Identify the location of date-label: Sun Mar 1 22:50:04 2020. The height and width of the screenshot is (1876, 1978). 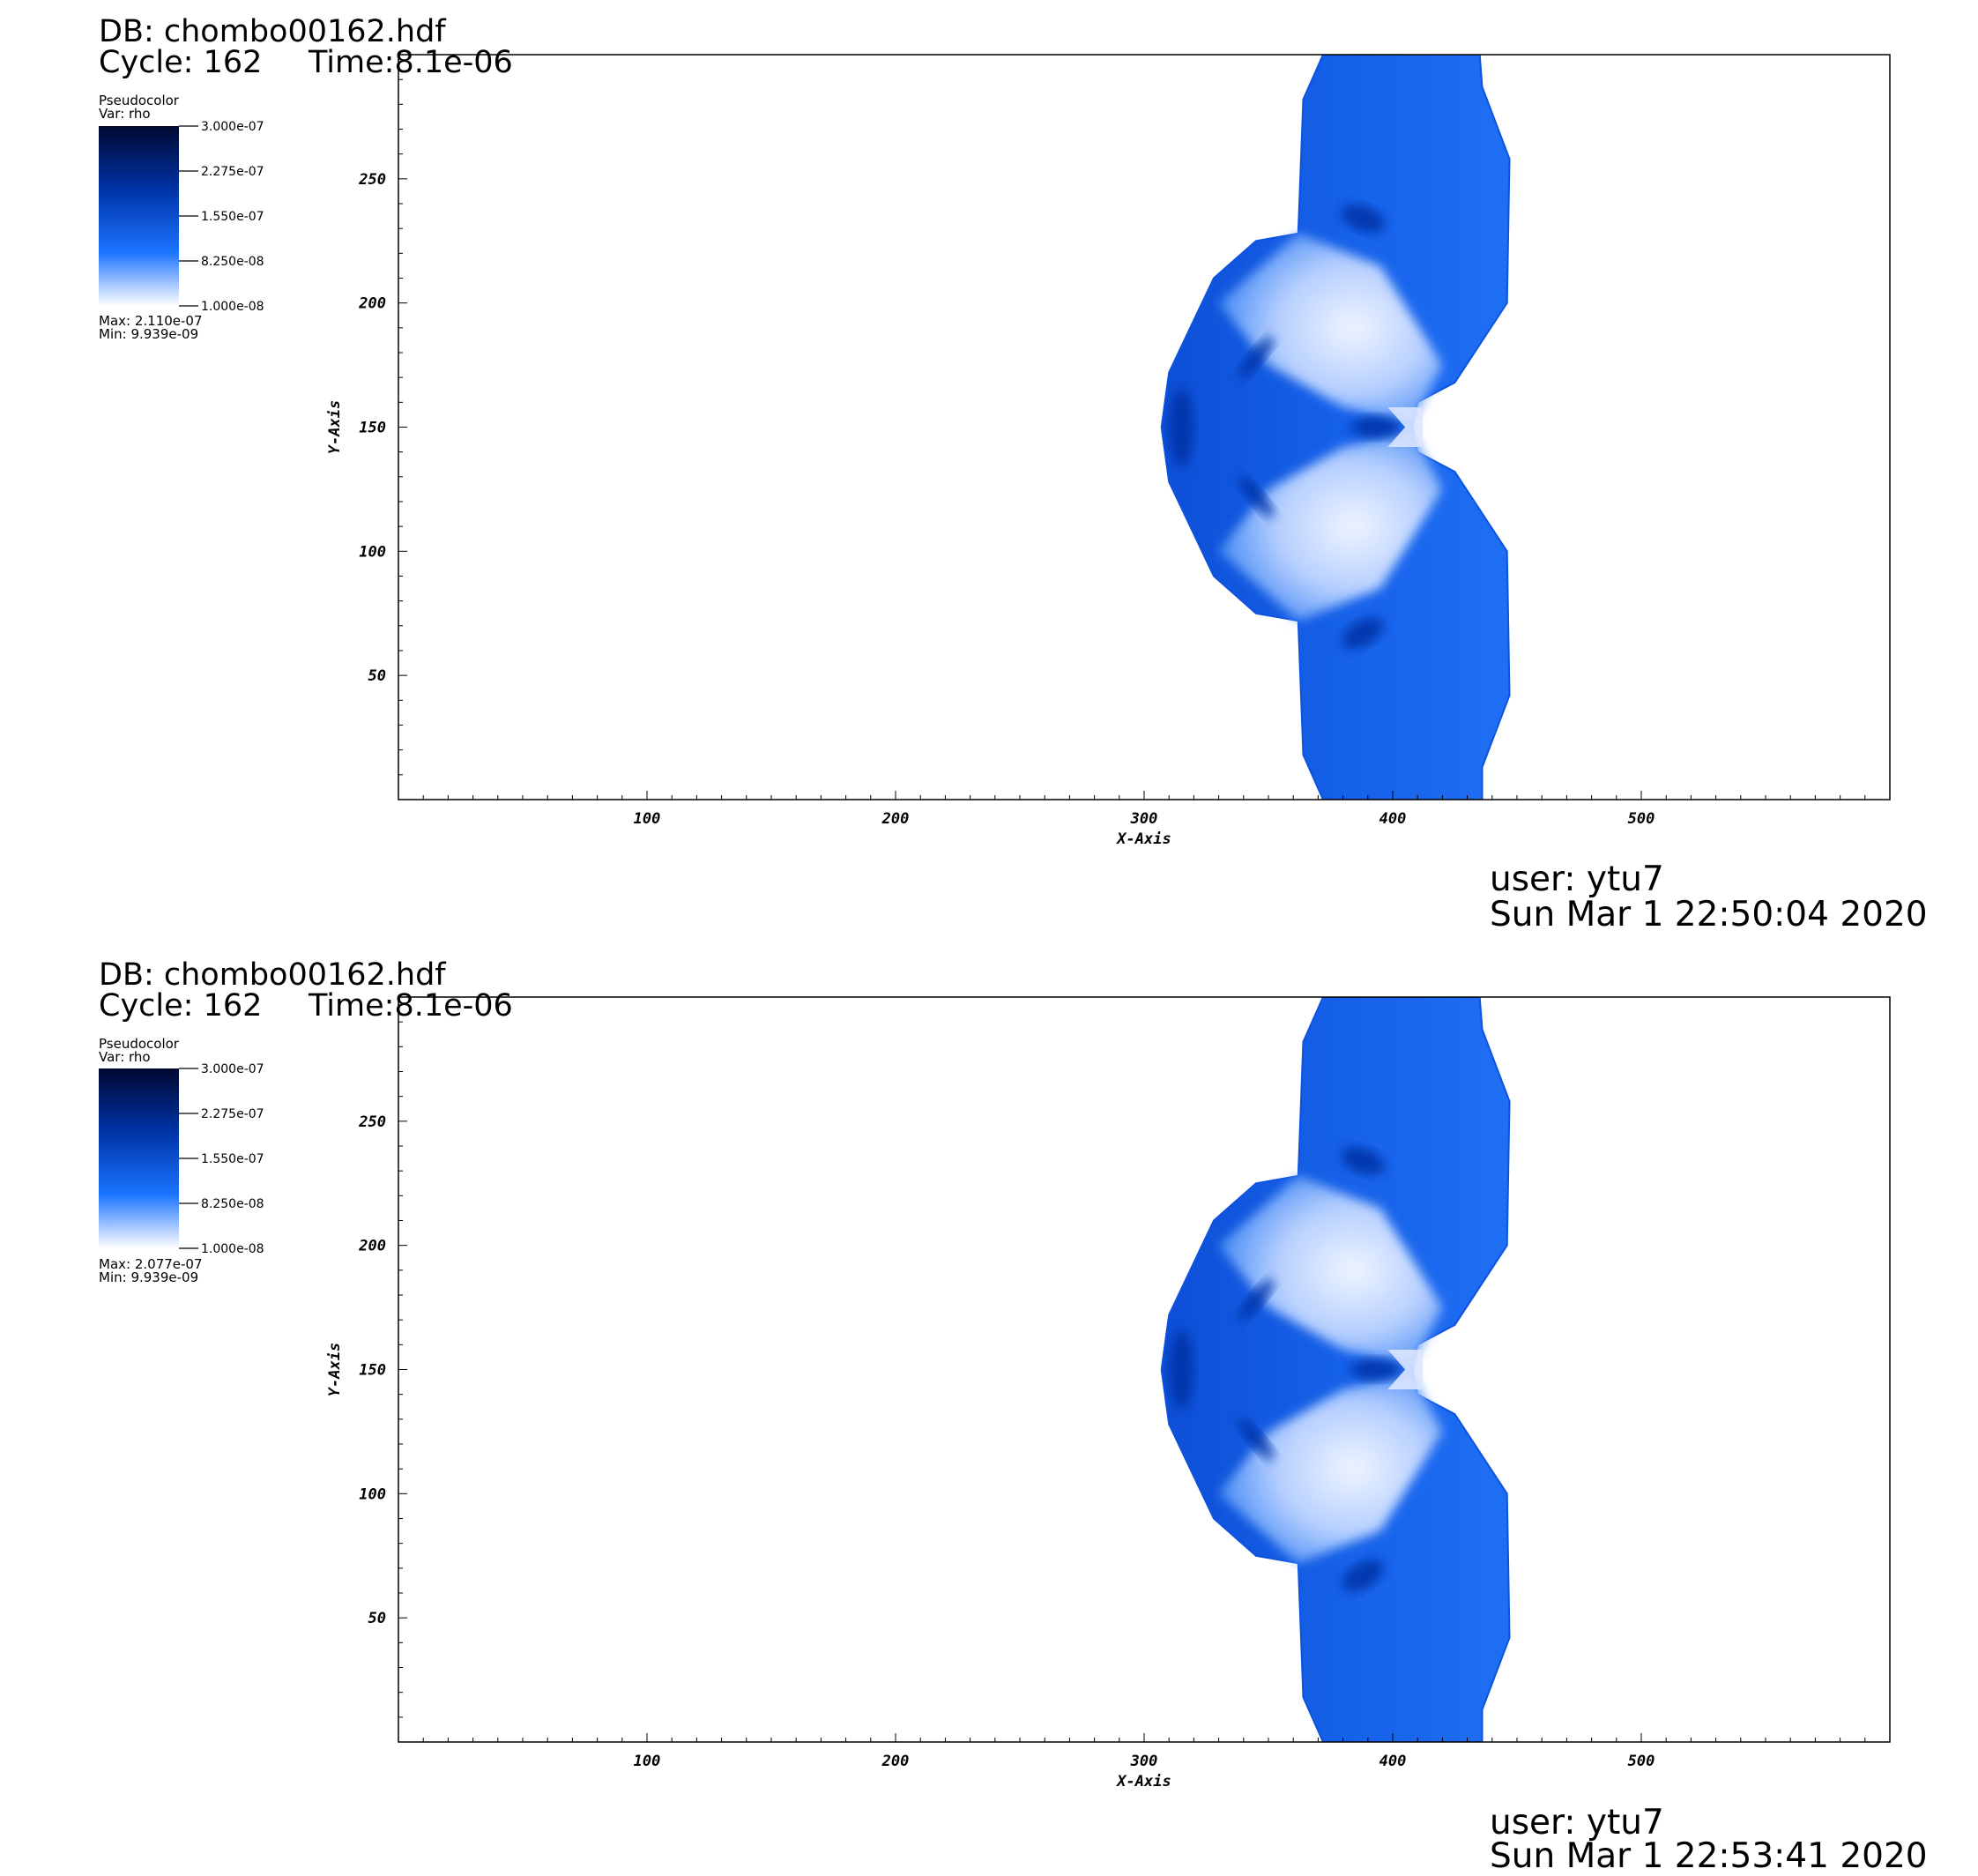
(1709, 914).